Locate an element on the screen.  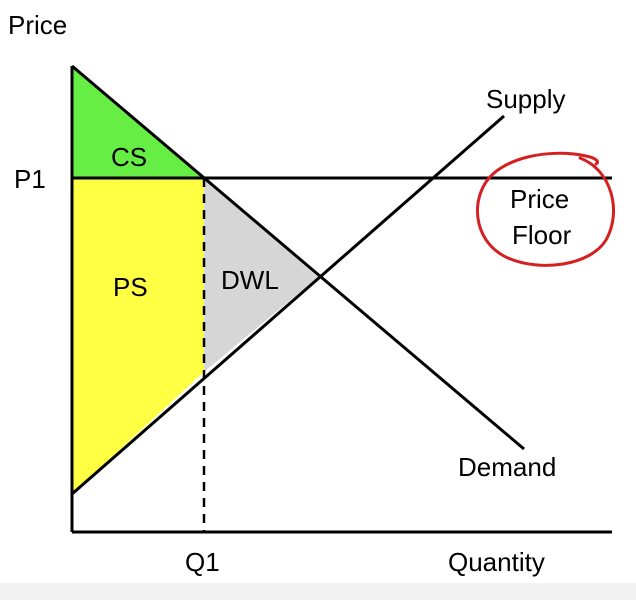
ps-label: PS is located at coordinates (130, 287).